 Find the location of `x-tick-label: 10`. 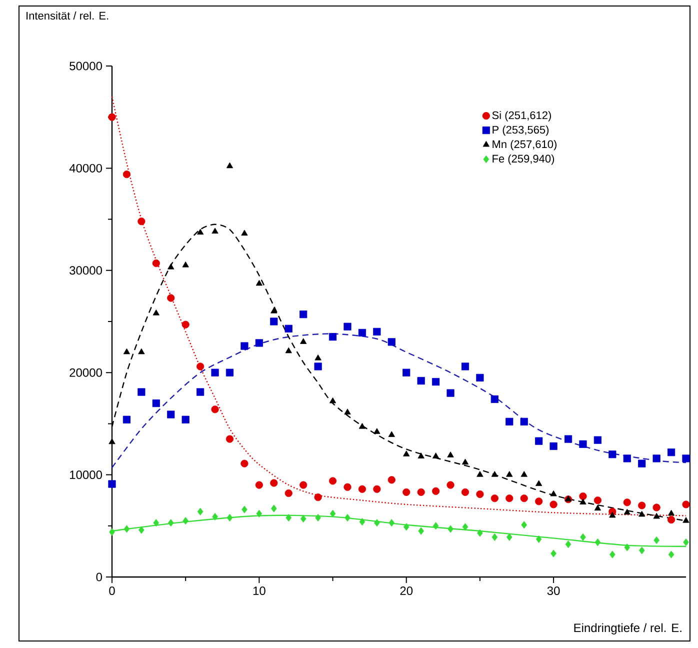

x-tick-label: 10 is located at coordinates (259, 591).